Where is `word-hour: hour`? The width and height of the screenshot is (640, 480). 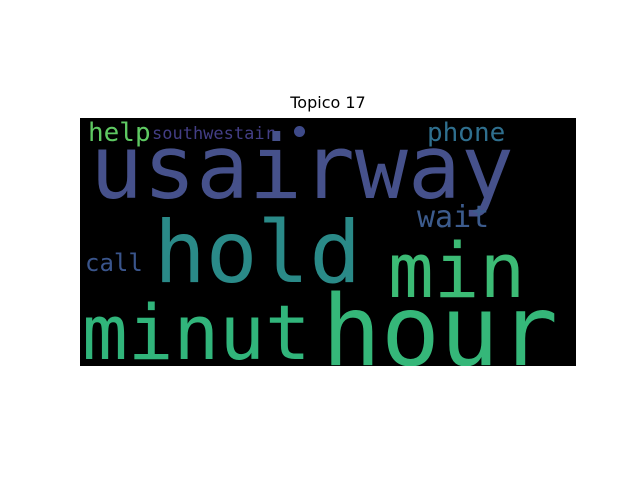 word-hour: hour is located at coordinates (440, 320).